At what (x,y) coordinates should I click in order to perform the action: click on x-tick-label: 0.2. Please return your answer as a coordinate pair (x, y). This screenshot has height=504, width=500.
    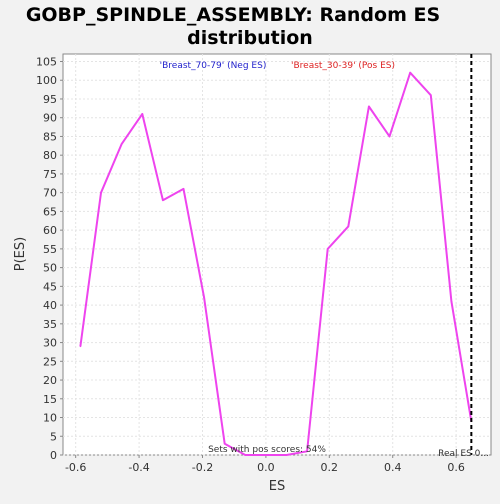
    Looking at the image, I should click on (330, 467).